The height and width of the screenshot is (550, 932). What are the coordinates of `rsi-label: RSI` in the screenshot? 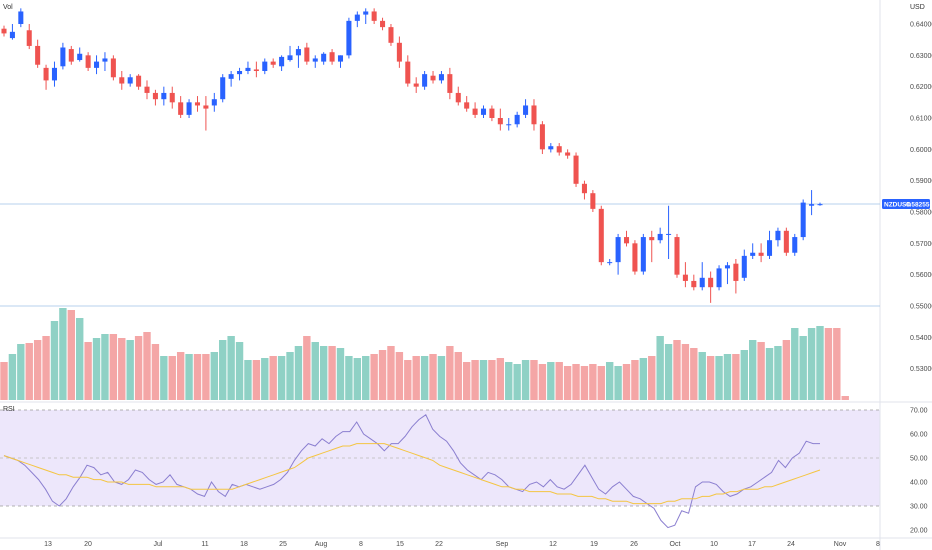 It's located at (9, 409).